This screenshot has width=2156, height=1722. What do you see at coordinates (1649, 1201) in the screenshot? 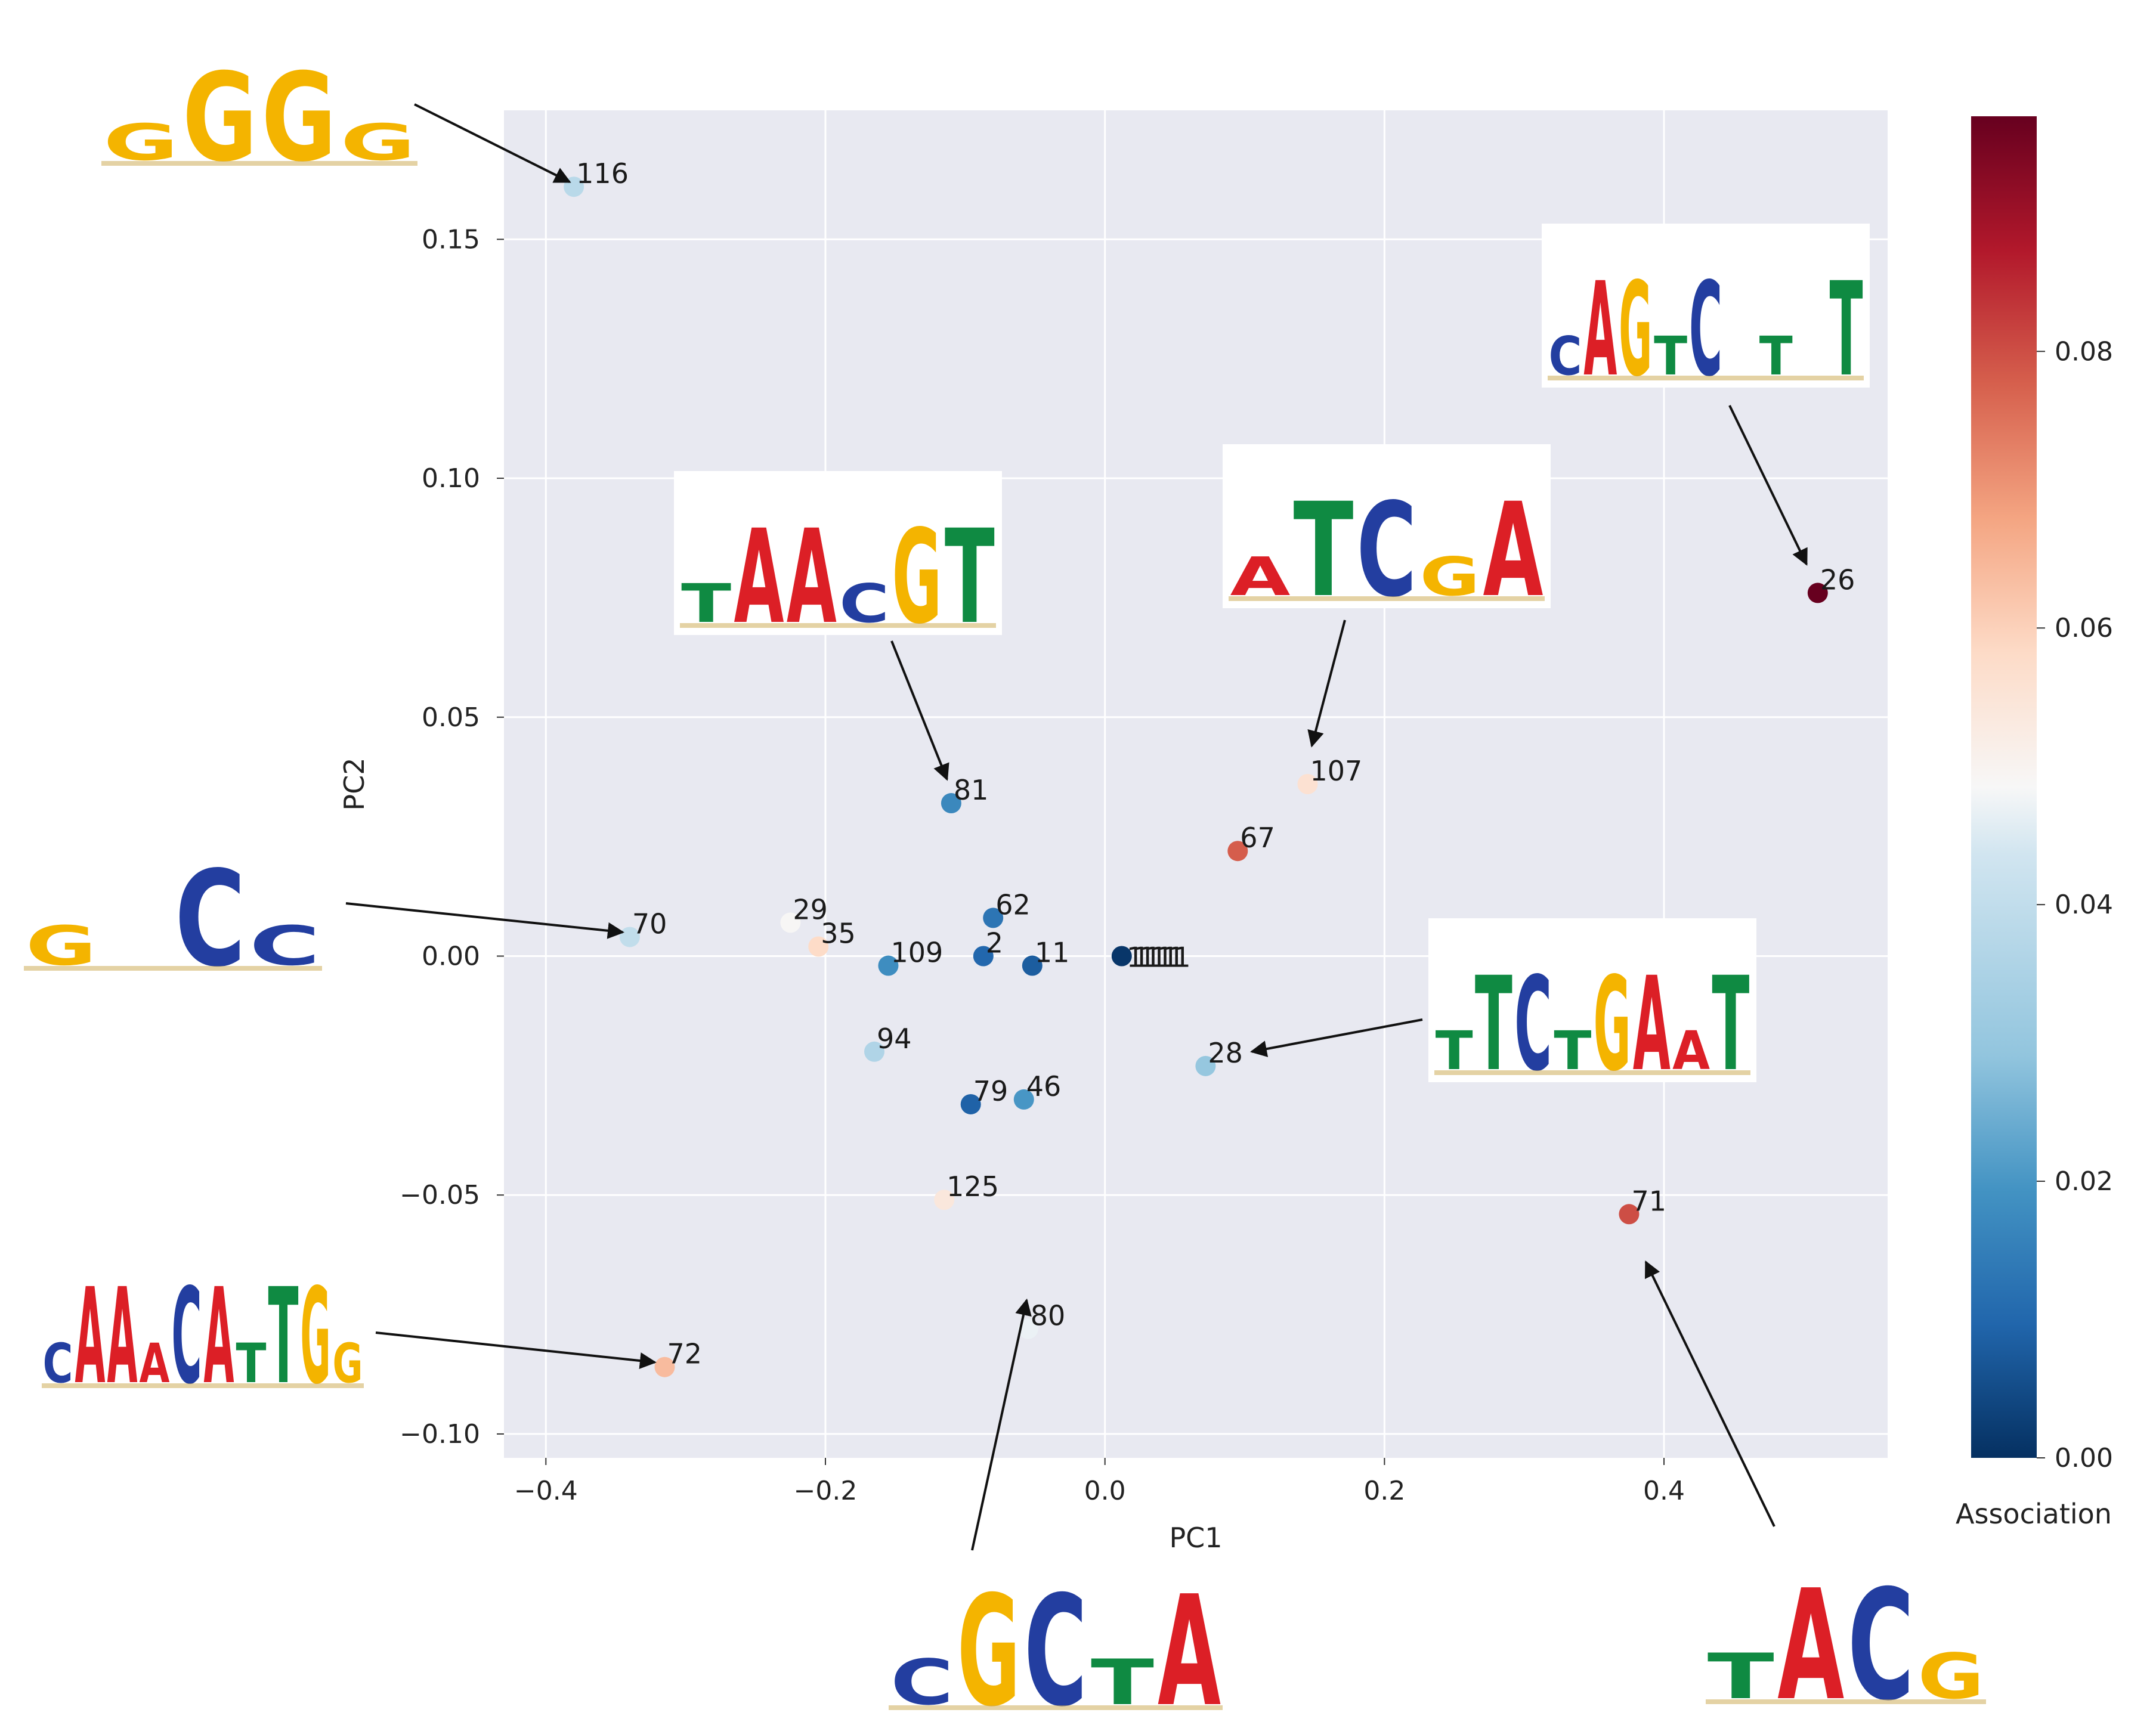
I see `point-label: 71` at bounding box center [1649, 1201].